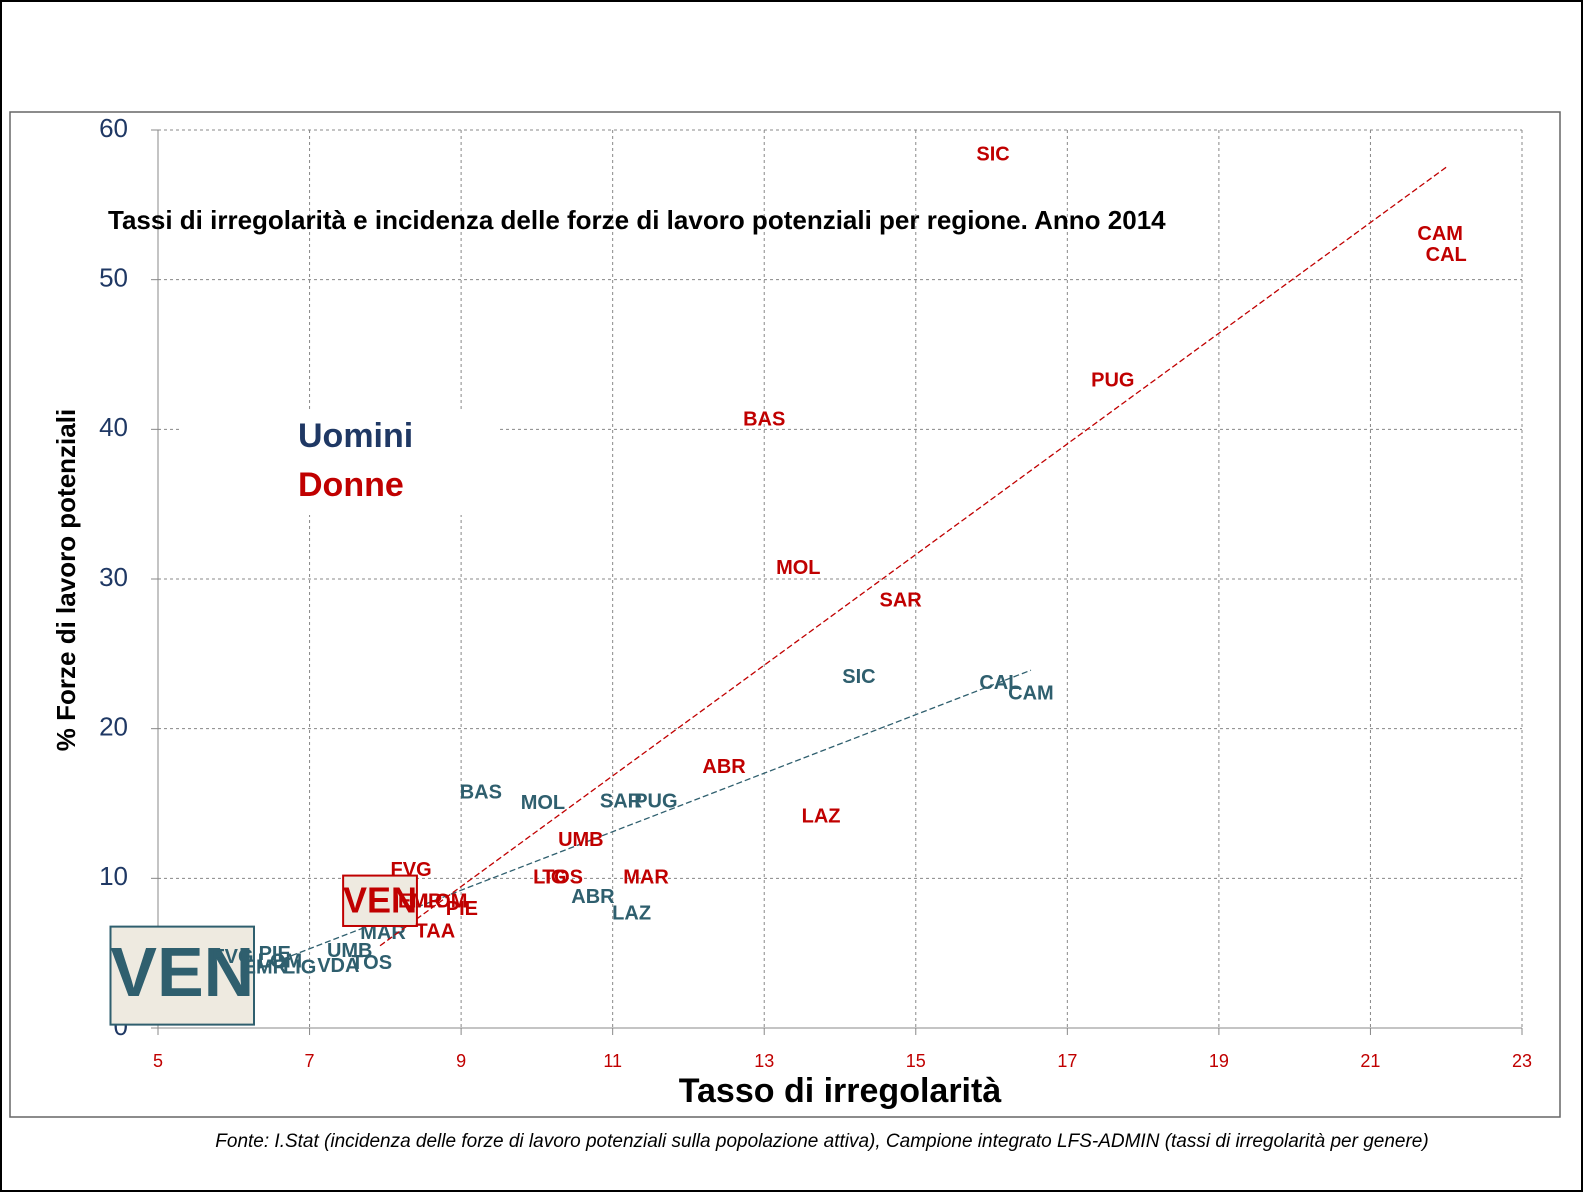 Image resolution: width=1585 pixels, height=1200 pixels. Describe the element at coordinates (351, 485) in the screenshot. I see `legend-entry: Donne` at that location.